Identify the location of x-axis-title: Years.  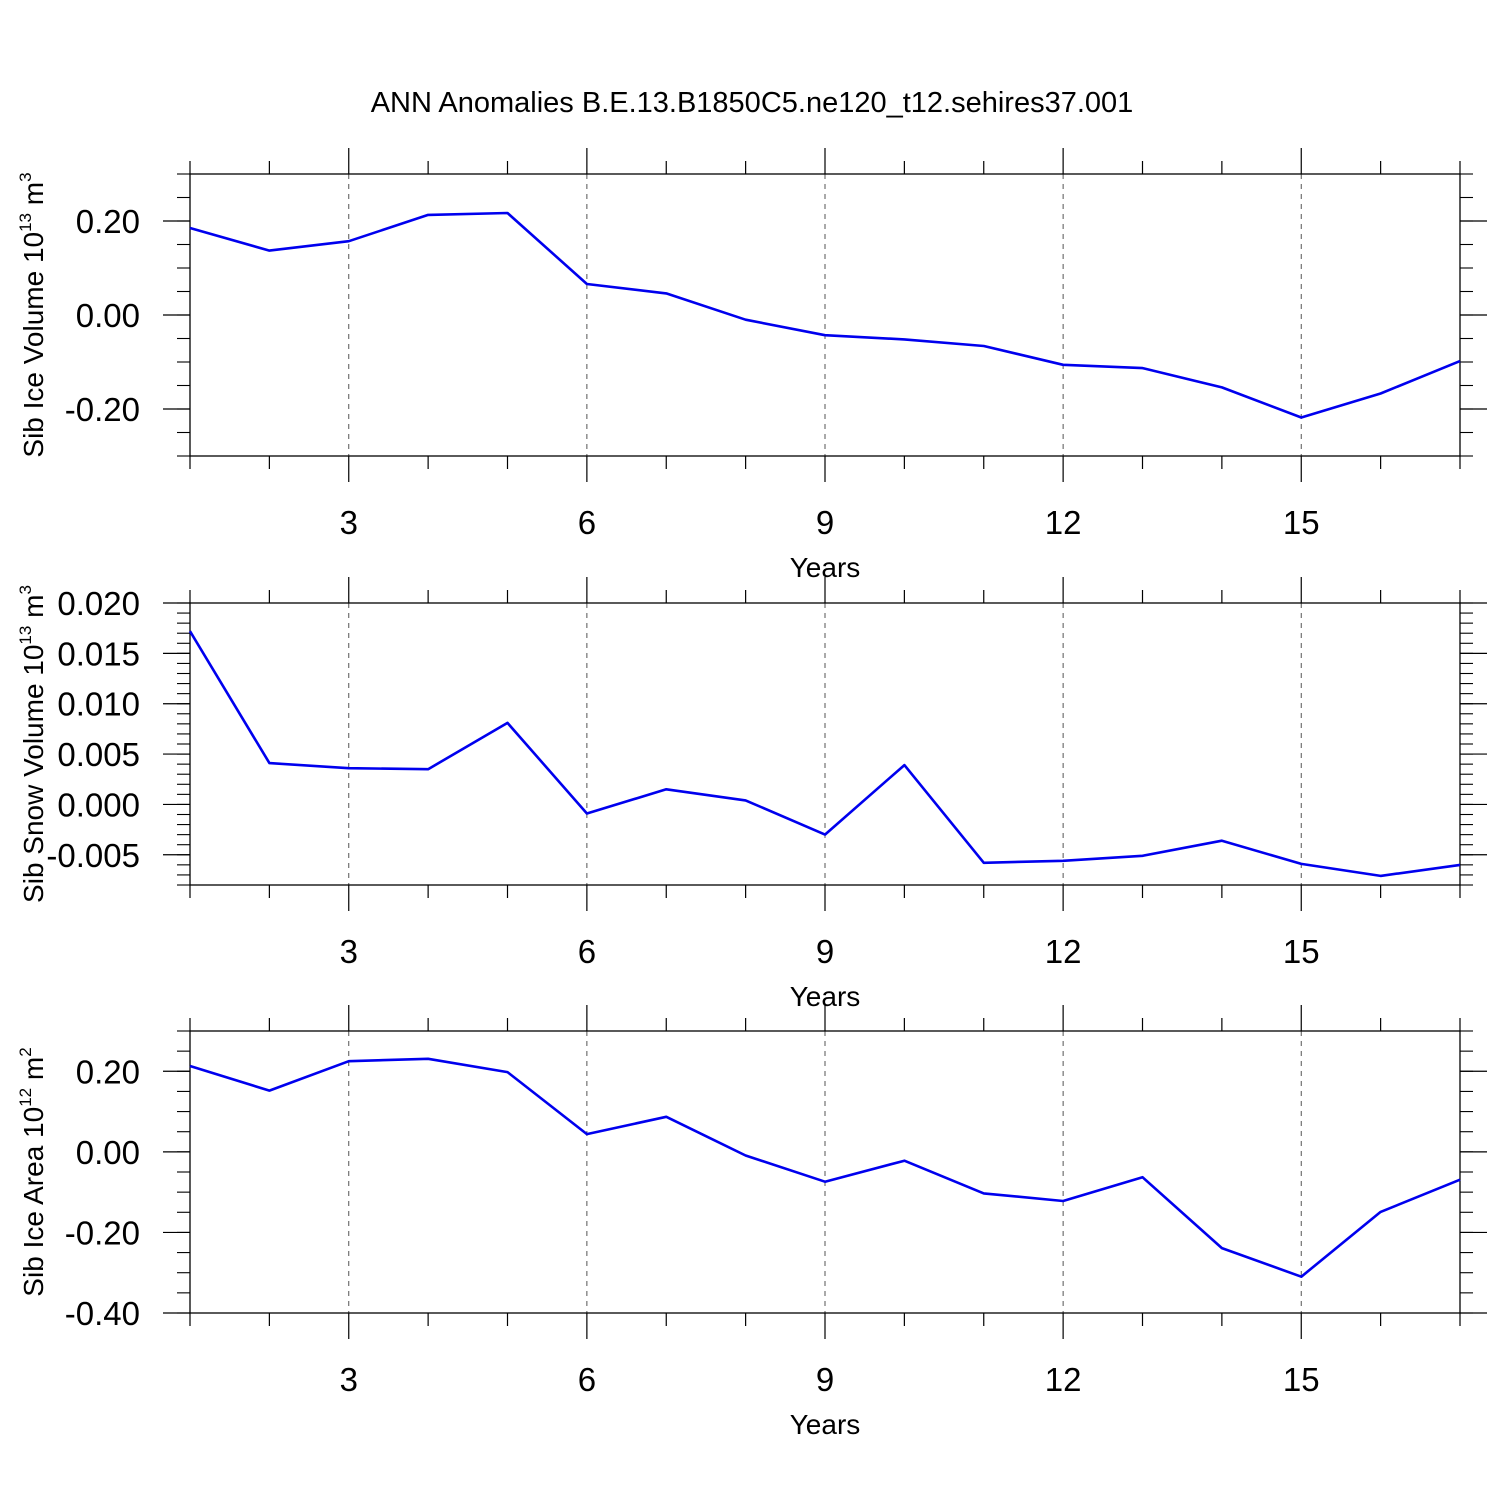
(825, 1424).